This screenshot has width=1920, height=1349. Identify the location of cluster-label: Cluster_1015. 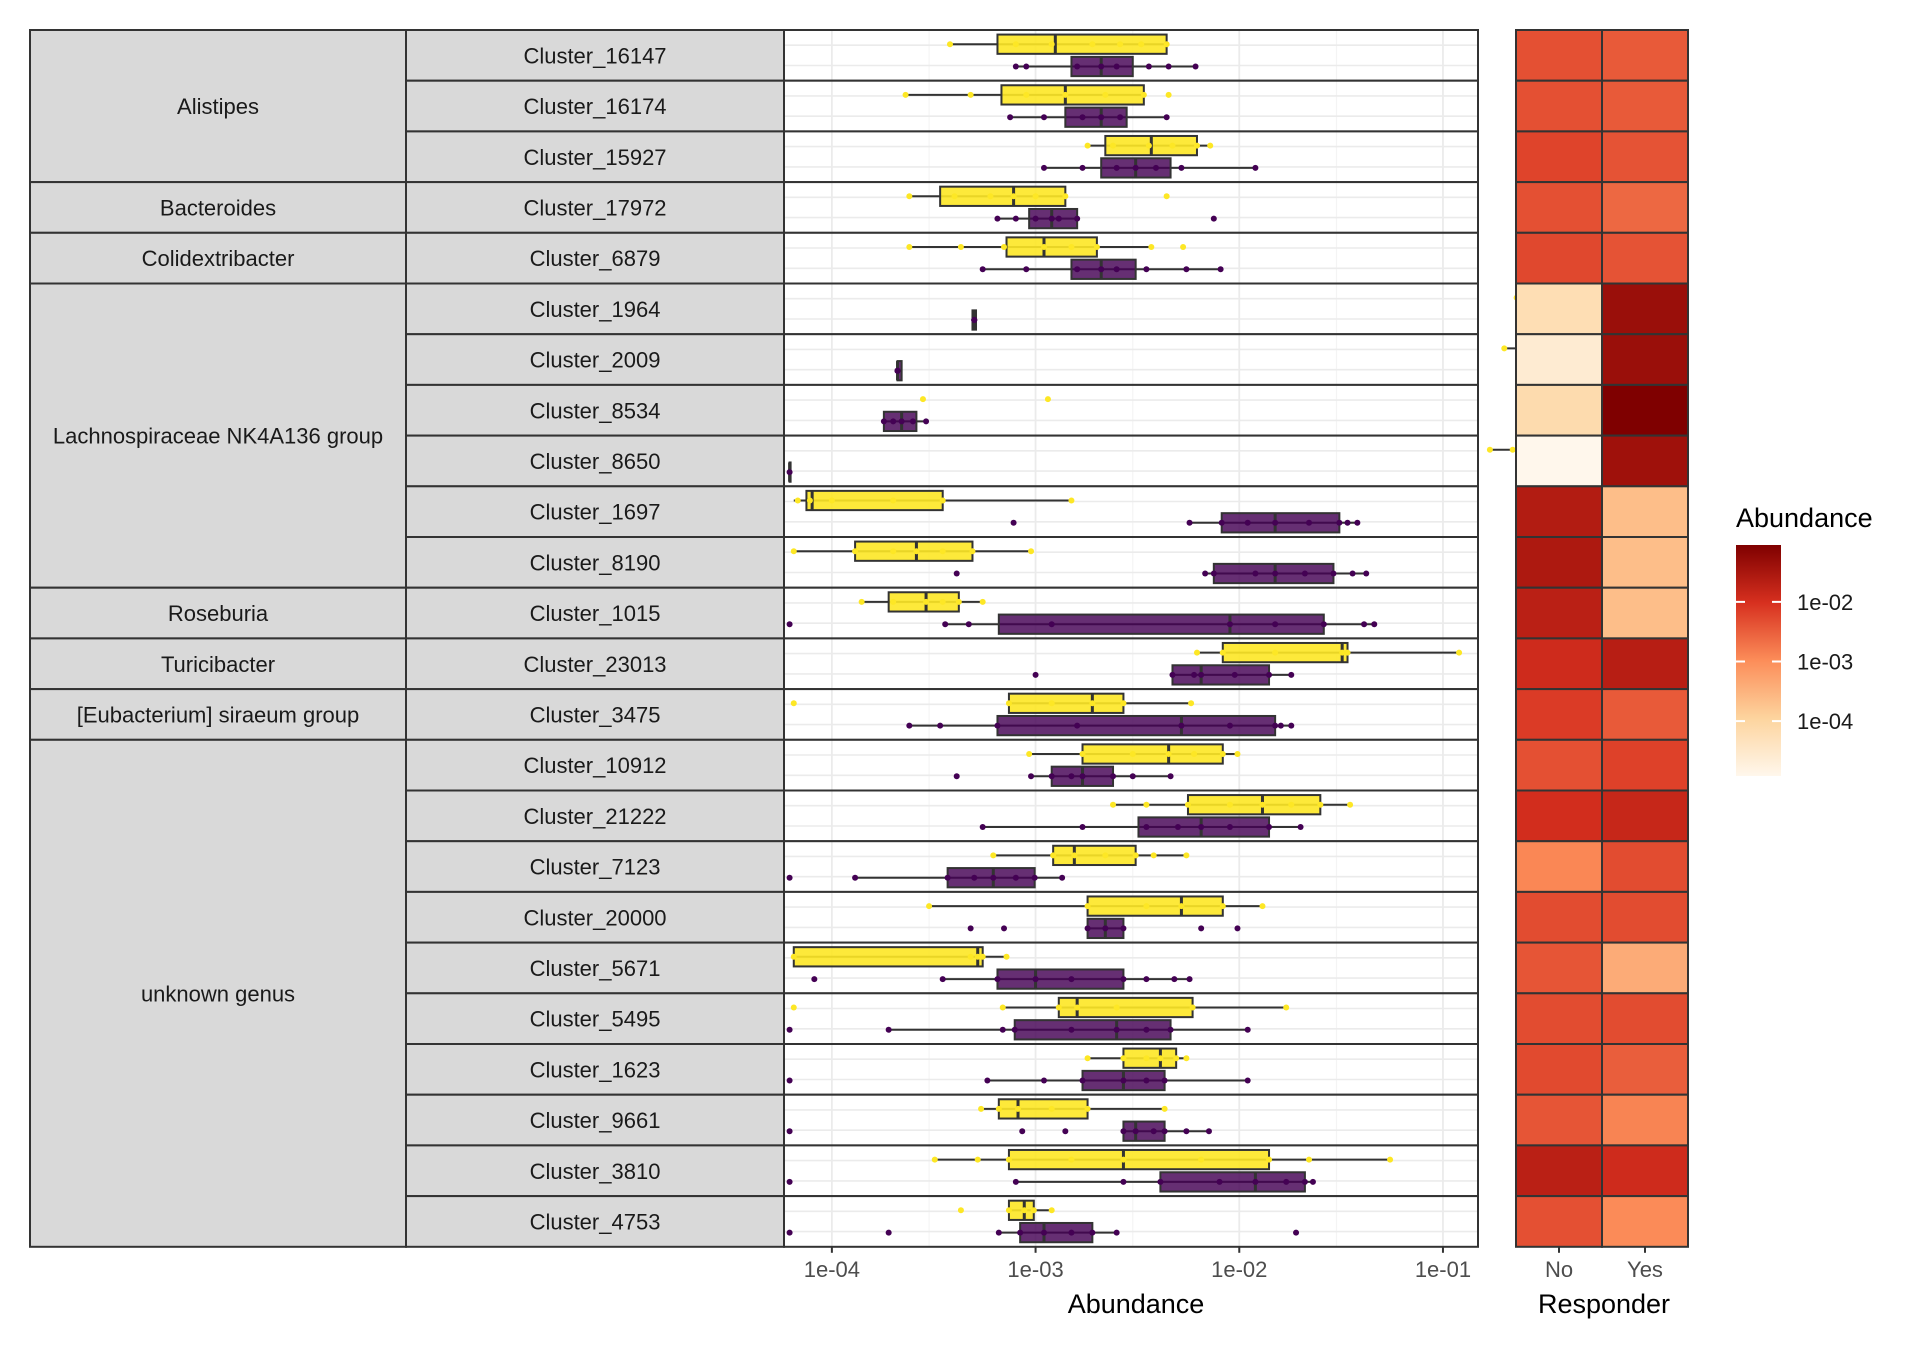
(595, 613).